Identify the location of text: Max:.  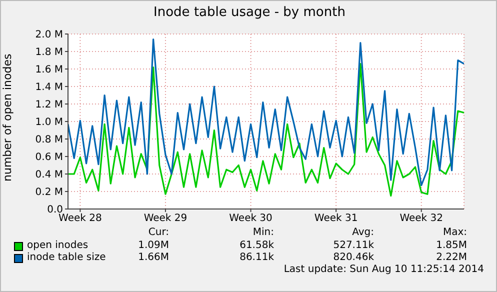
(454, 232).